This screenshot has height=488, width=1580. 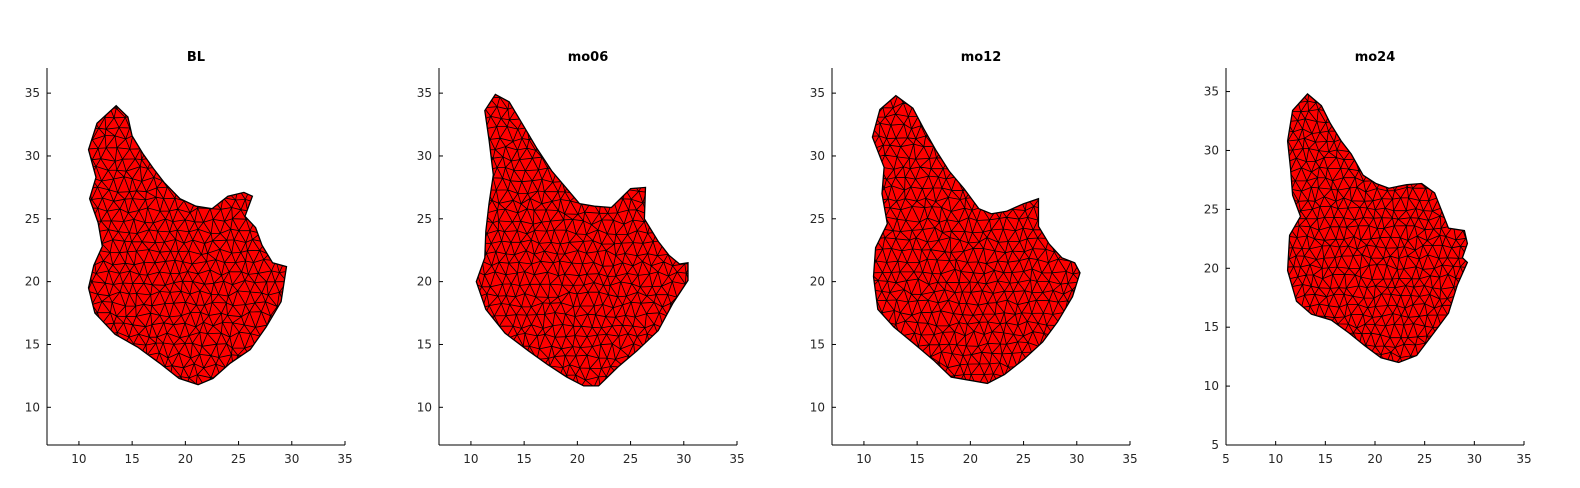 I want to click on subplot-title: mo24, so click(x=1375, y=57).